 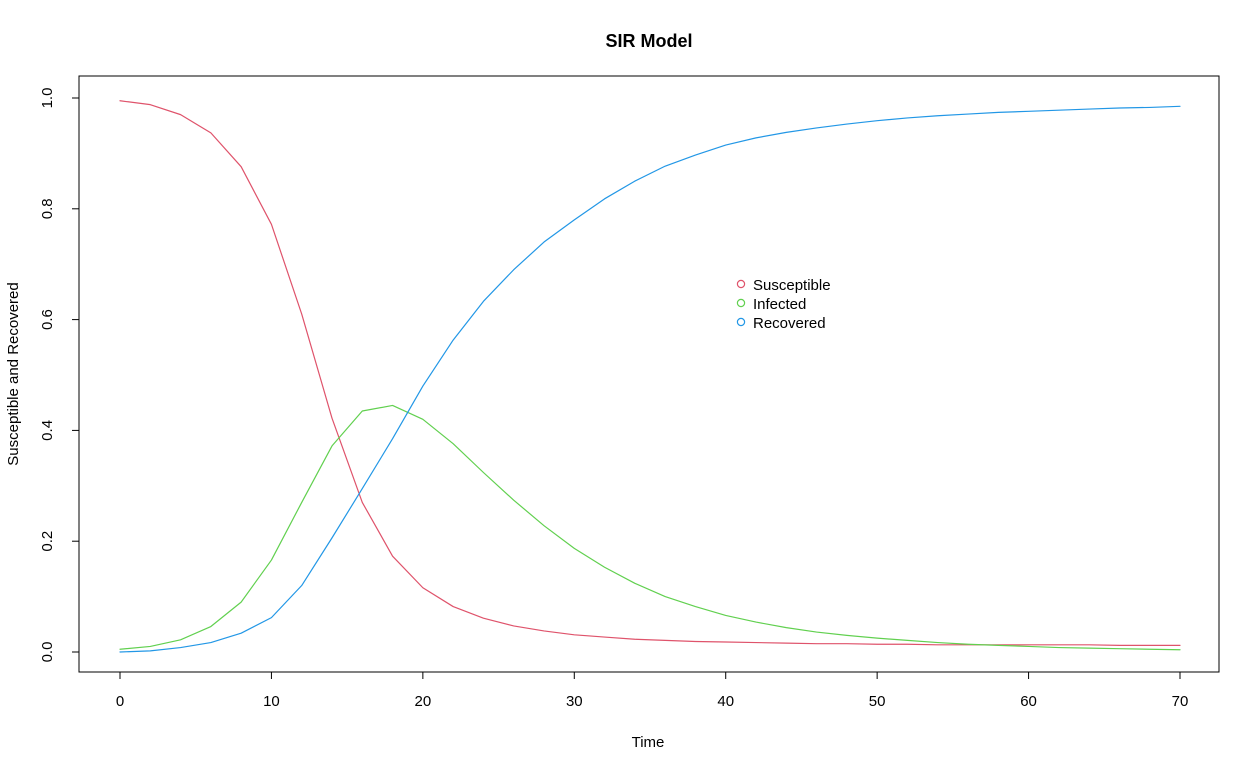 I want to click on chart-legend: Susceptible Infected Recovered, so click(x=783, y=304).